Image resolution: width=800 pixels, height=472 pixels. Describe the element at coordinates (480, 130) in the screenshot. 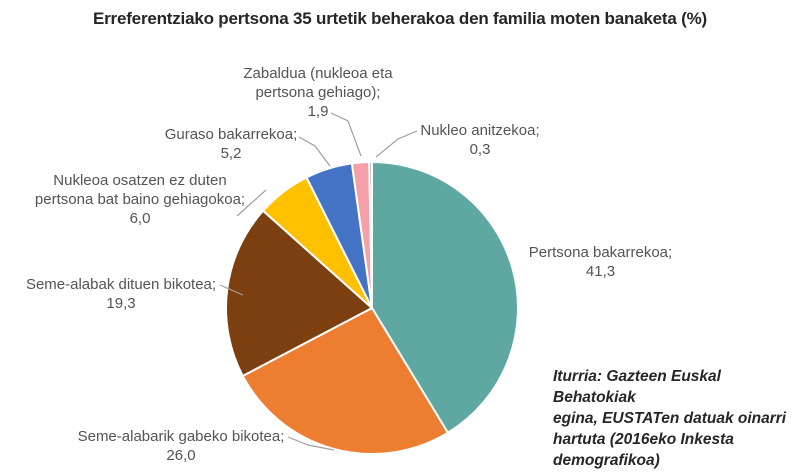

I see `label-text: Nukleo anitzekoa;` at that location.